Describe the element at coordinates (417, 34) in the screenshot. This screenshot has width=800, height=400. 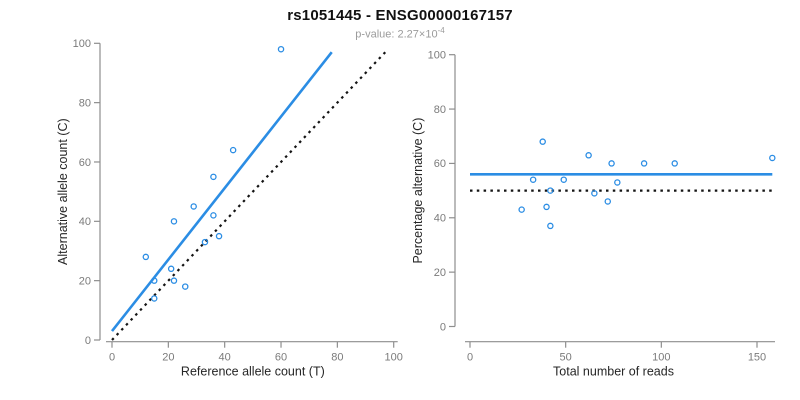
I see `p-value-mantissa: 2.27×10` at that location.